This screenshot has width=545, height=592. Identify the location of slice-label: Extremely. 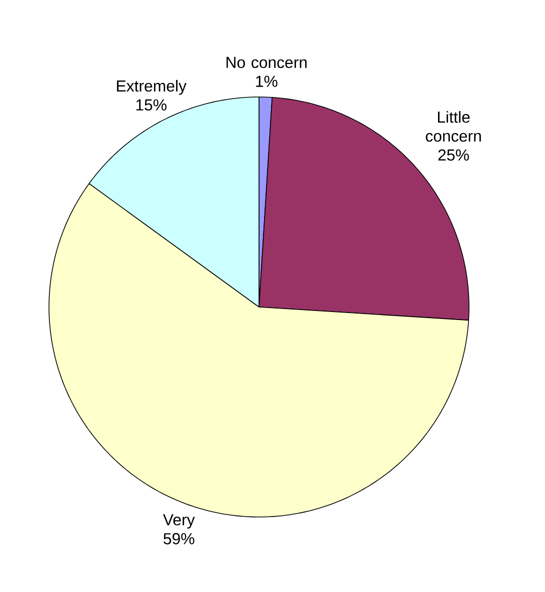
(151, 87).